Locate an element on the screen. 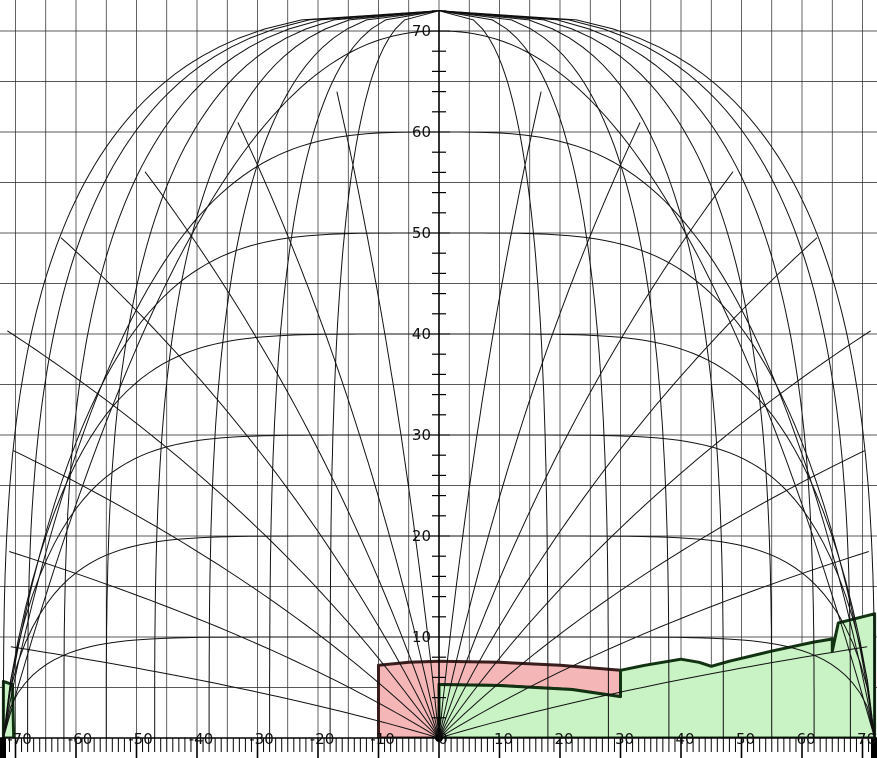  x-tick-label: 70 is located at coordinates (866, 739).